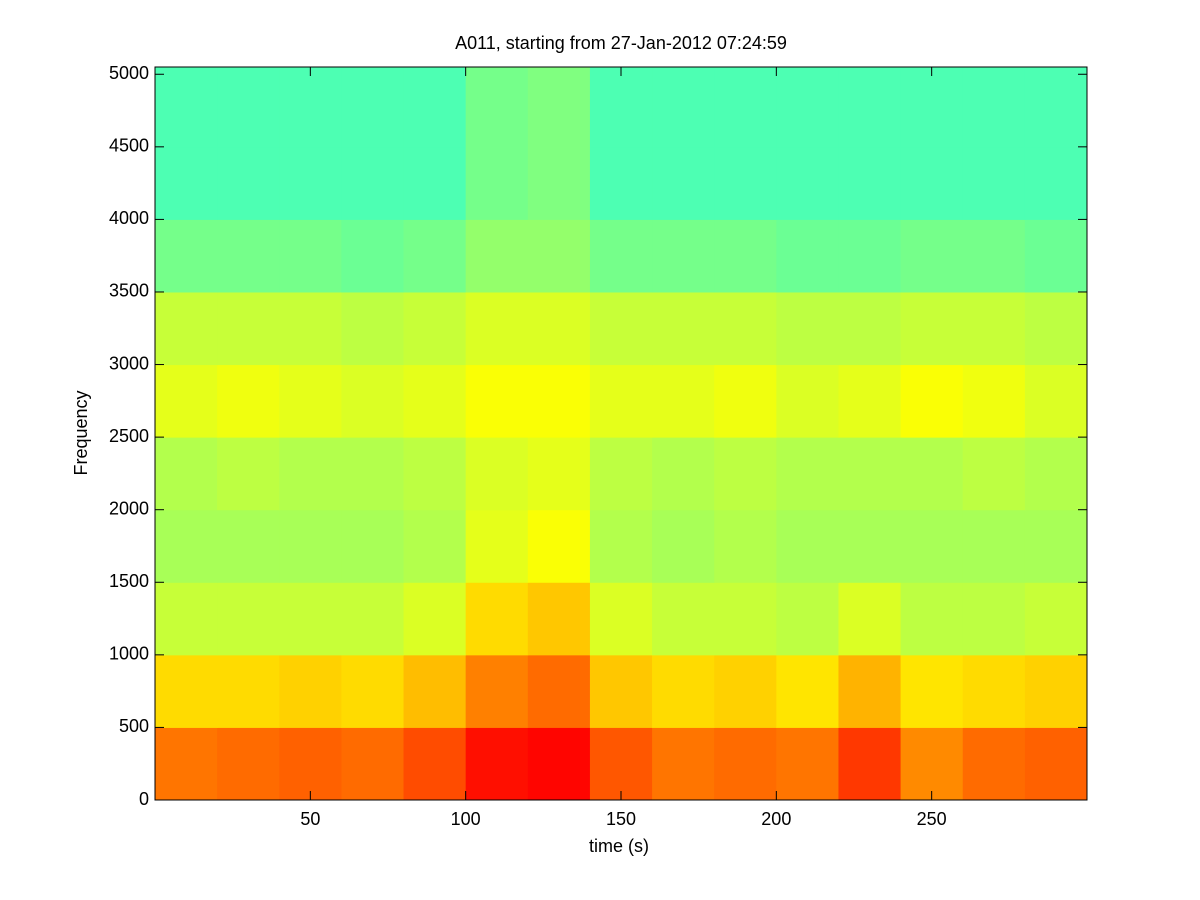 The image size is (1200, 900). Describe the element at coordinates (932, 819) in the screenshot. I see `x-tick-label: 250` at that location.